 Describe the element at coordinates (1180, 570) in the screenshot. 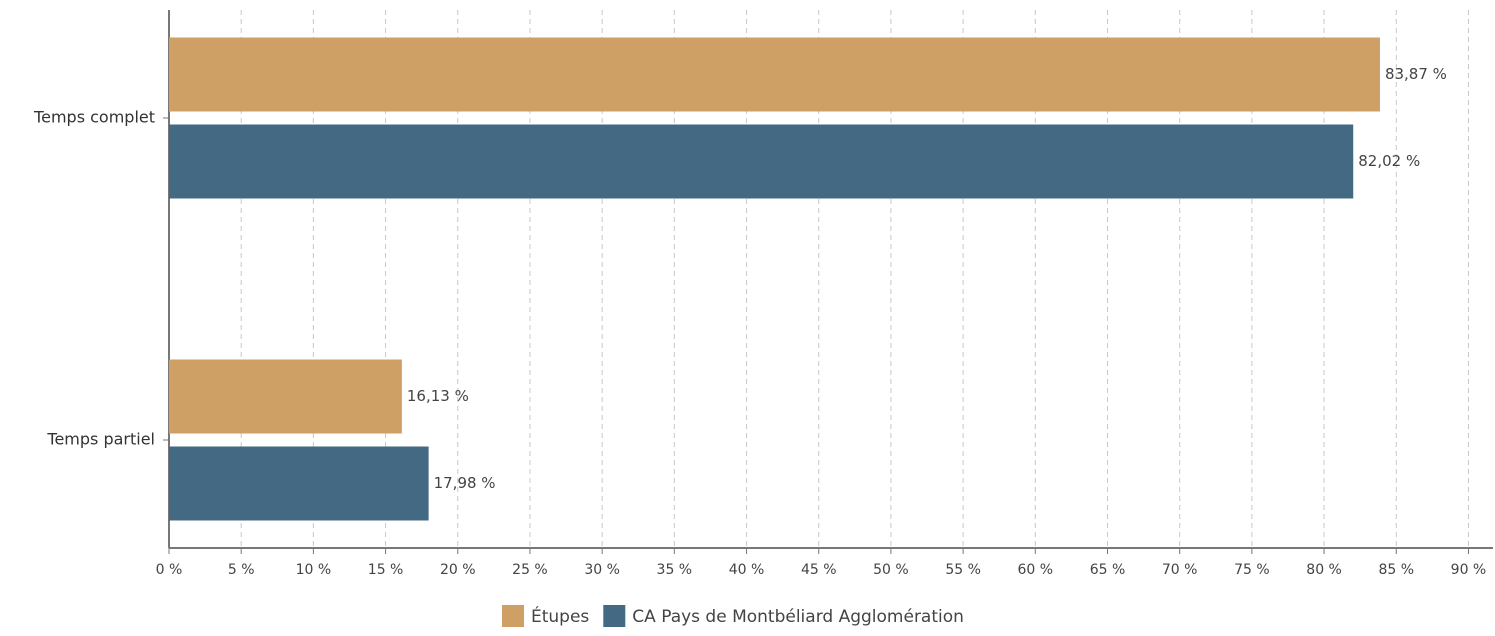

I see `x-tick-label: 70 %` at that location.